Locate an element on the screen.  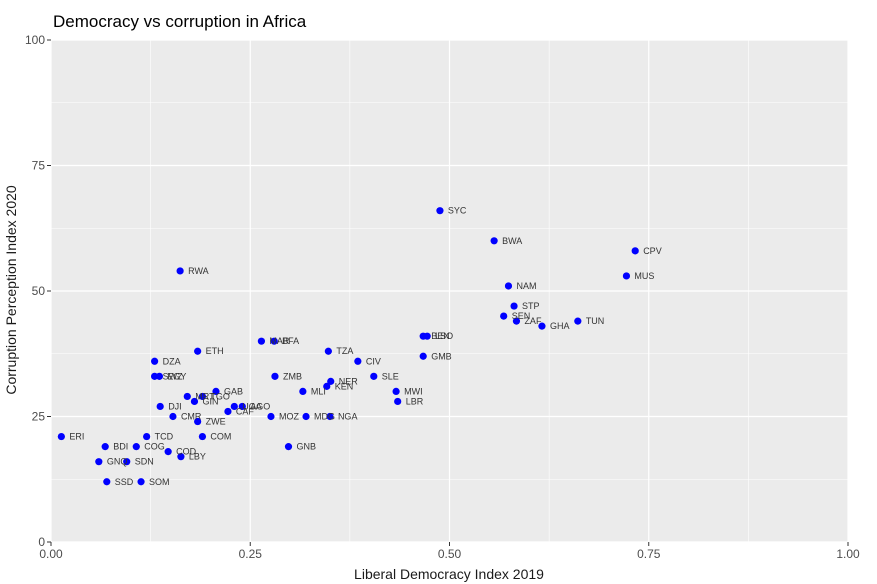
point-label-zaf: ZAF is located at coordinates (533, 321).